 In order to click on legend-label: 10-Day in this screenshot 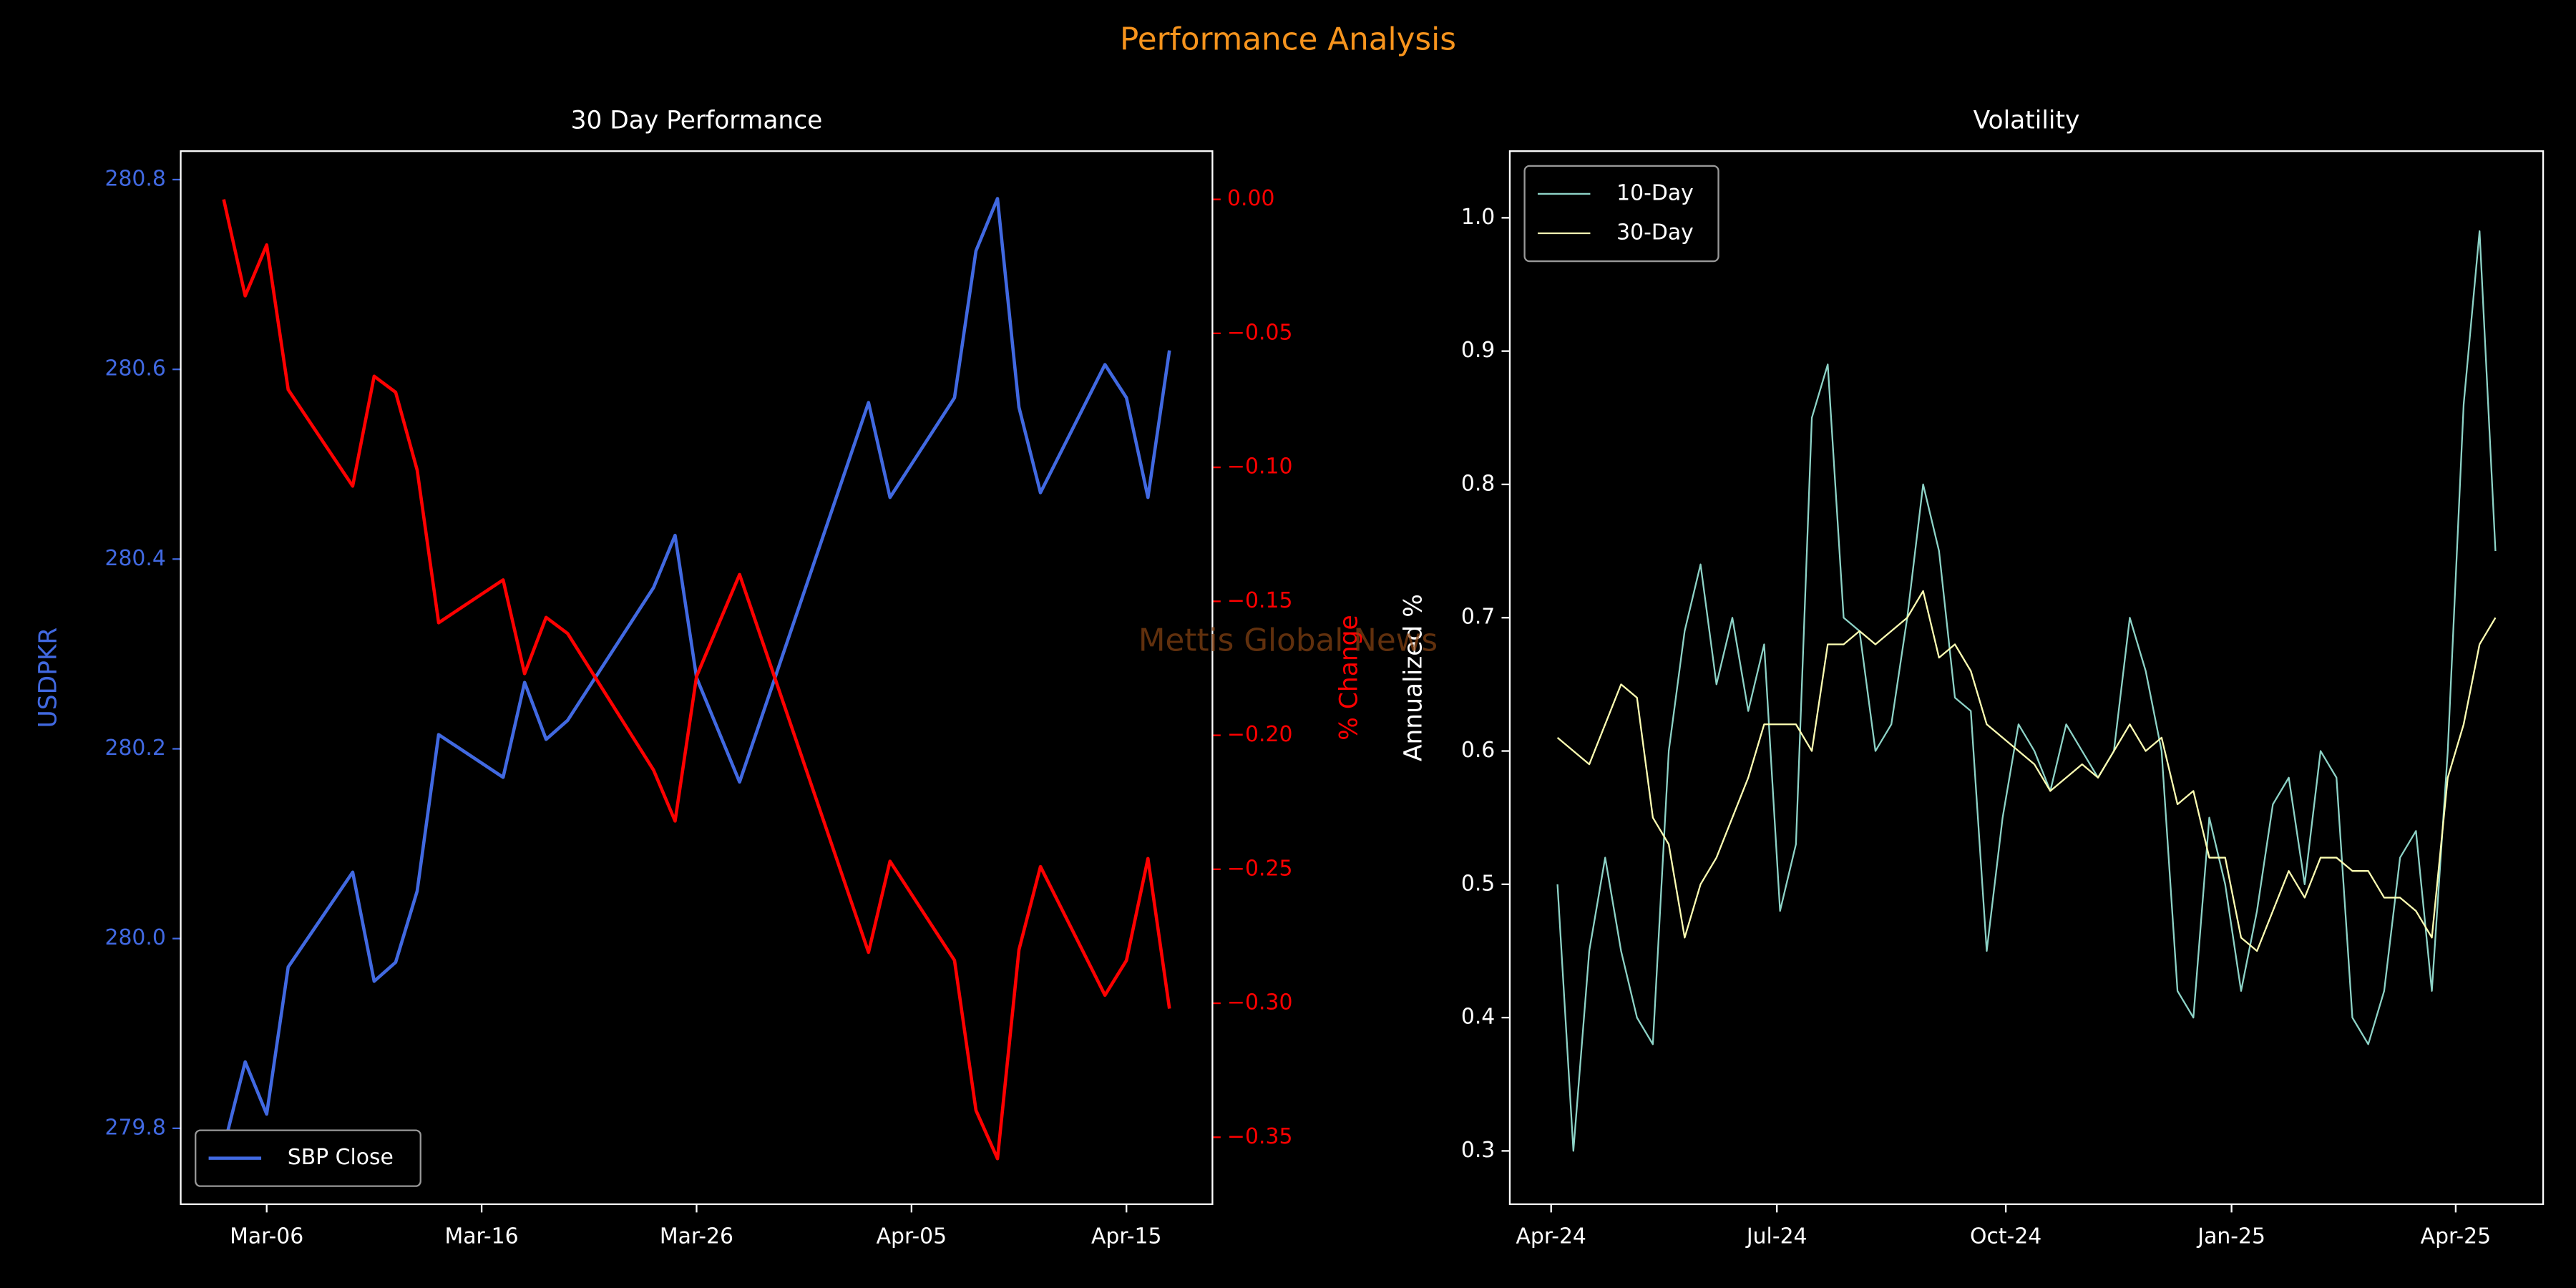, I will do `click(1655, 192)`.